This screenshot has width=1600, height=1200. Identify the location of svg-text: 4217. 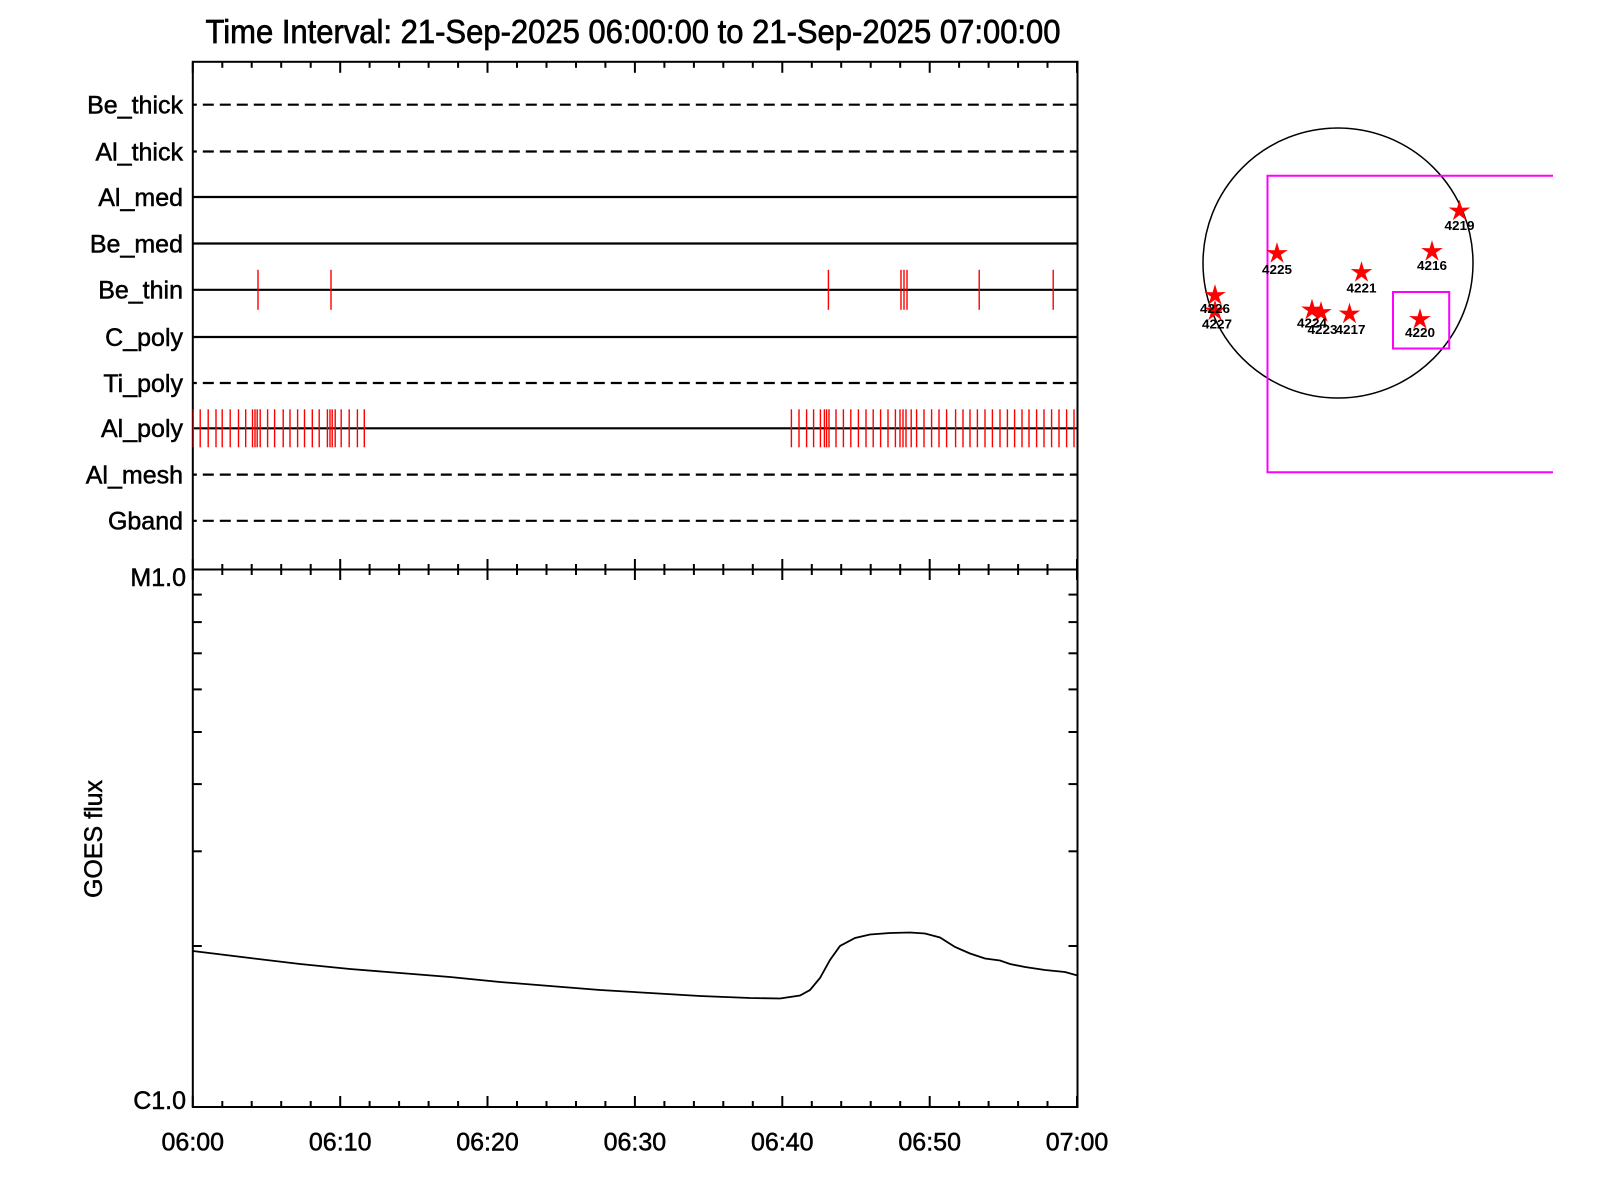
(1351, 330).